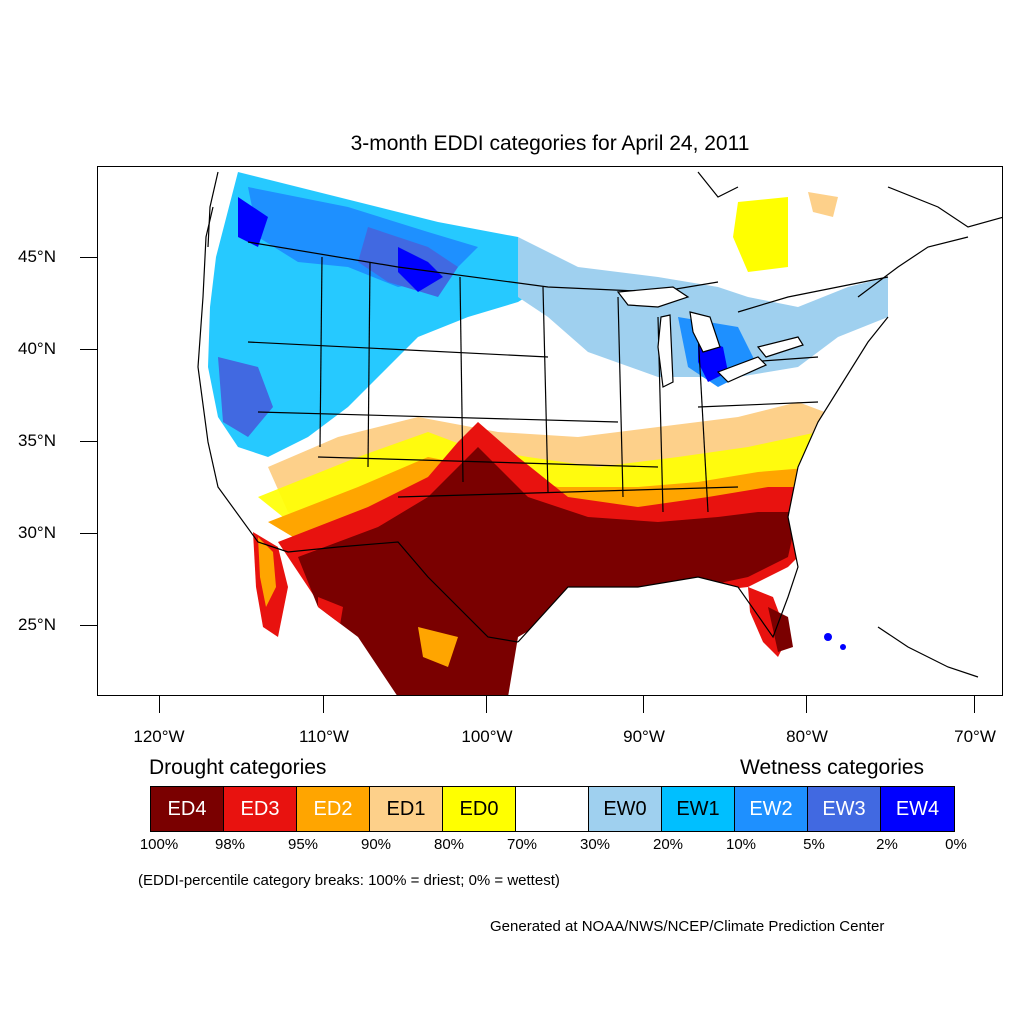 This screenshot has width=1024, height=1024. Describe the element at coordinates (668, 844) in the screenshot. I see `legend-break: 20%` at that location.